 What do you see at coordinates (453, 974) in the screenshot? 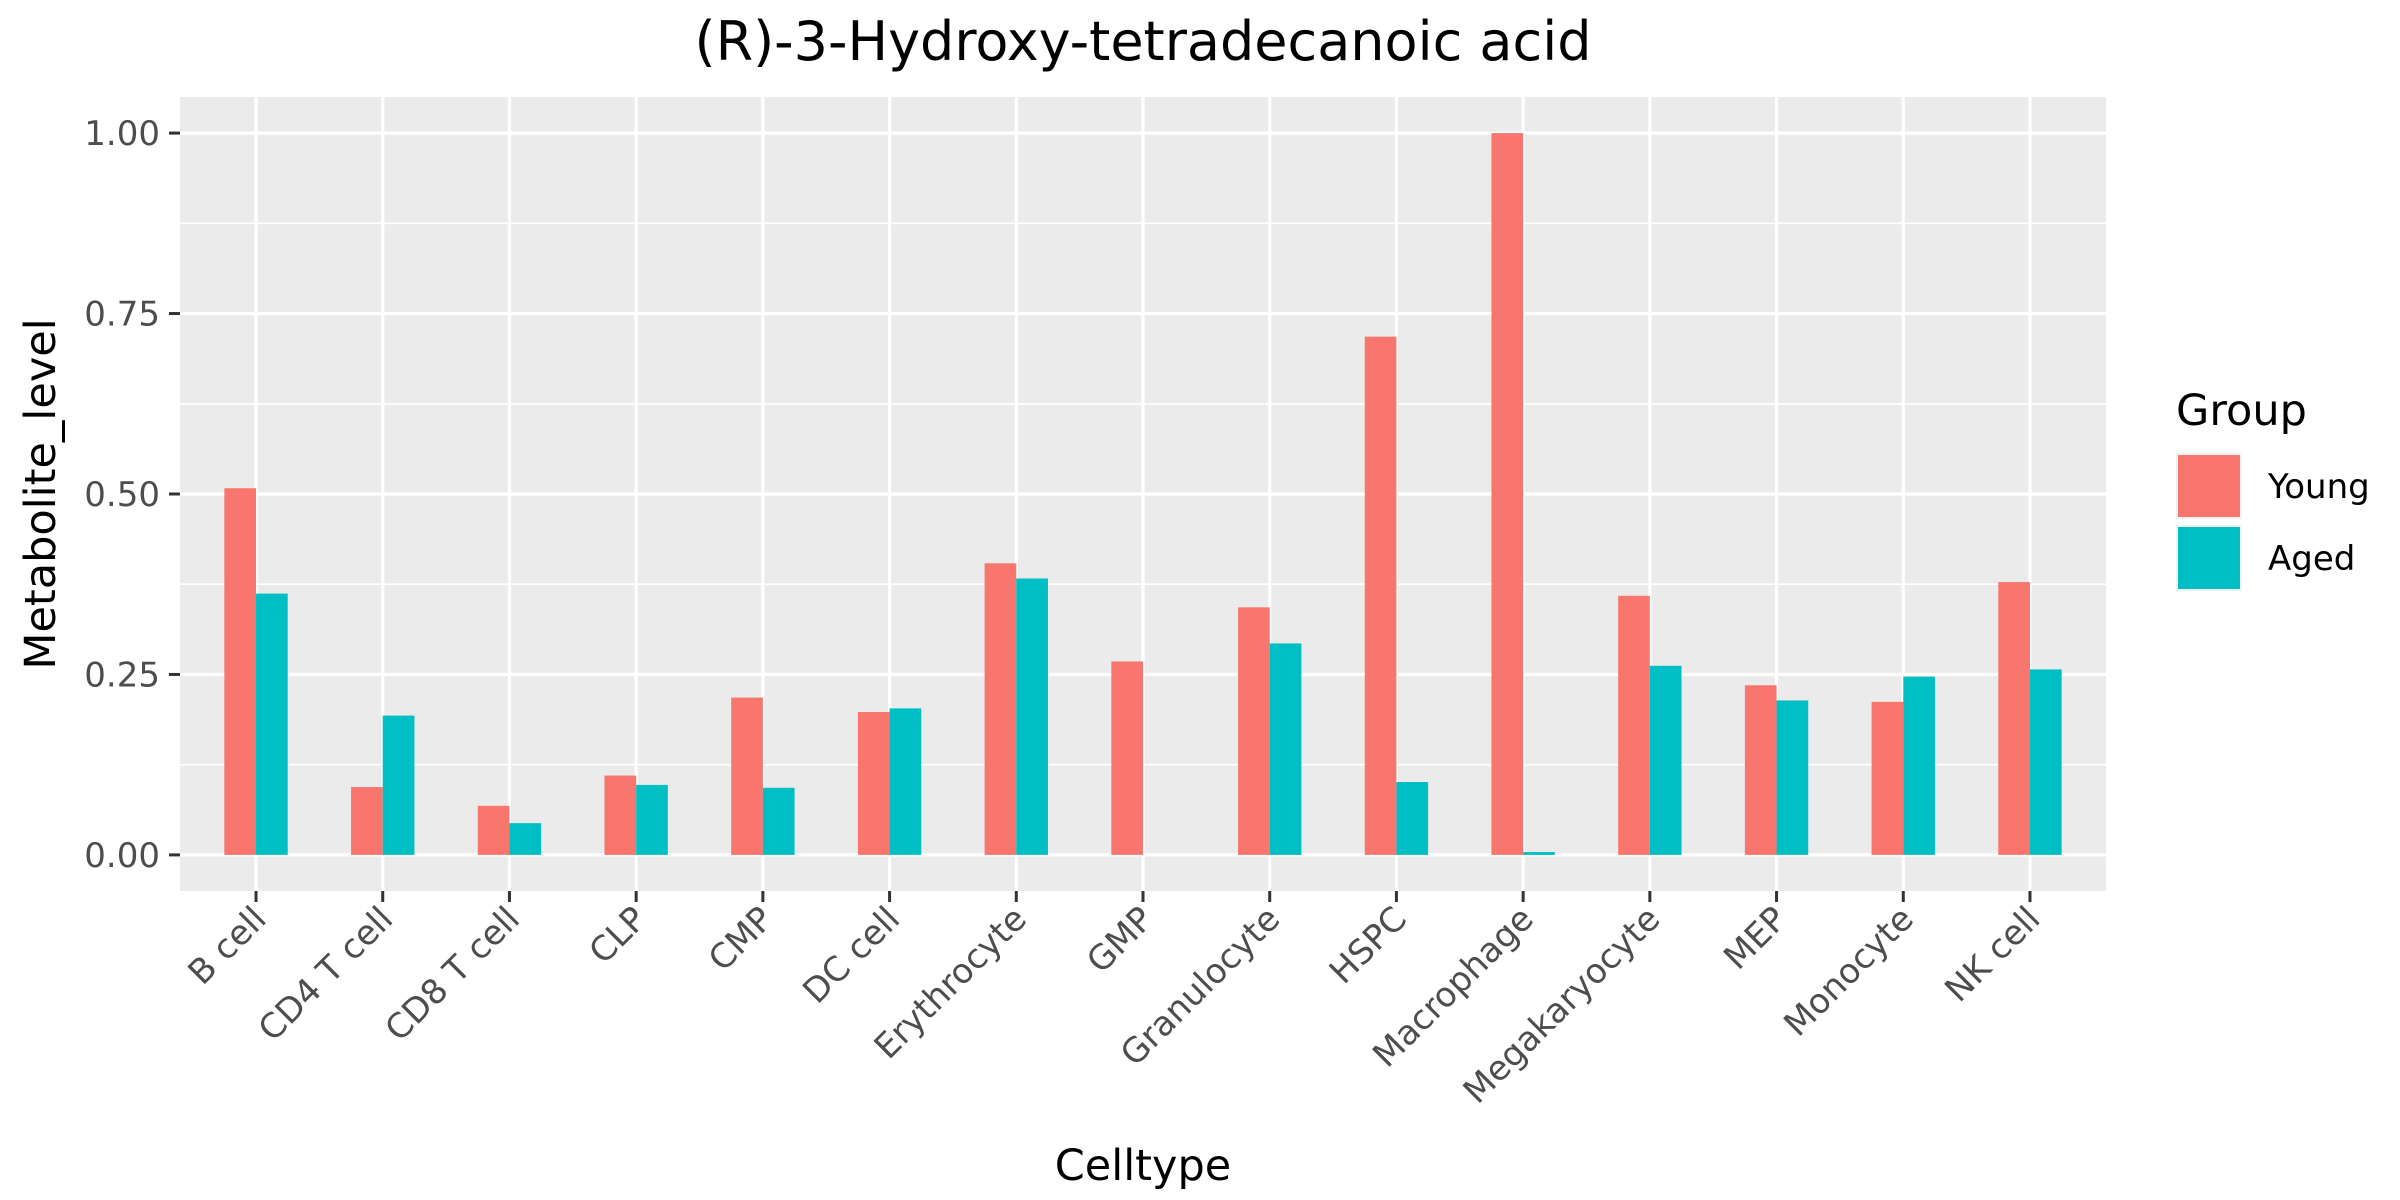
I see `x-tick-label: CD8 T cell` at bounding box center [453, 974].